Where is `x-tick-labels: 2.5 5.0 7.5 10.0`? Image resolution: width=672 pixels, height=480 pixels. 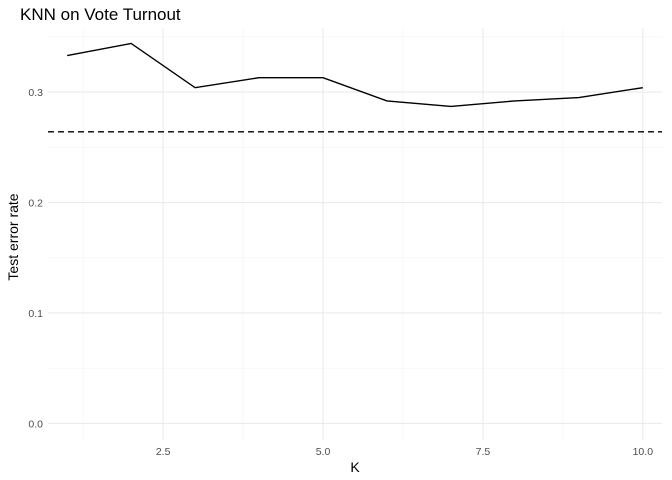 x-tick-labels: 2.5 5.0 7.5 10.0 is located at coordinates (404, 452).